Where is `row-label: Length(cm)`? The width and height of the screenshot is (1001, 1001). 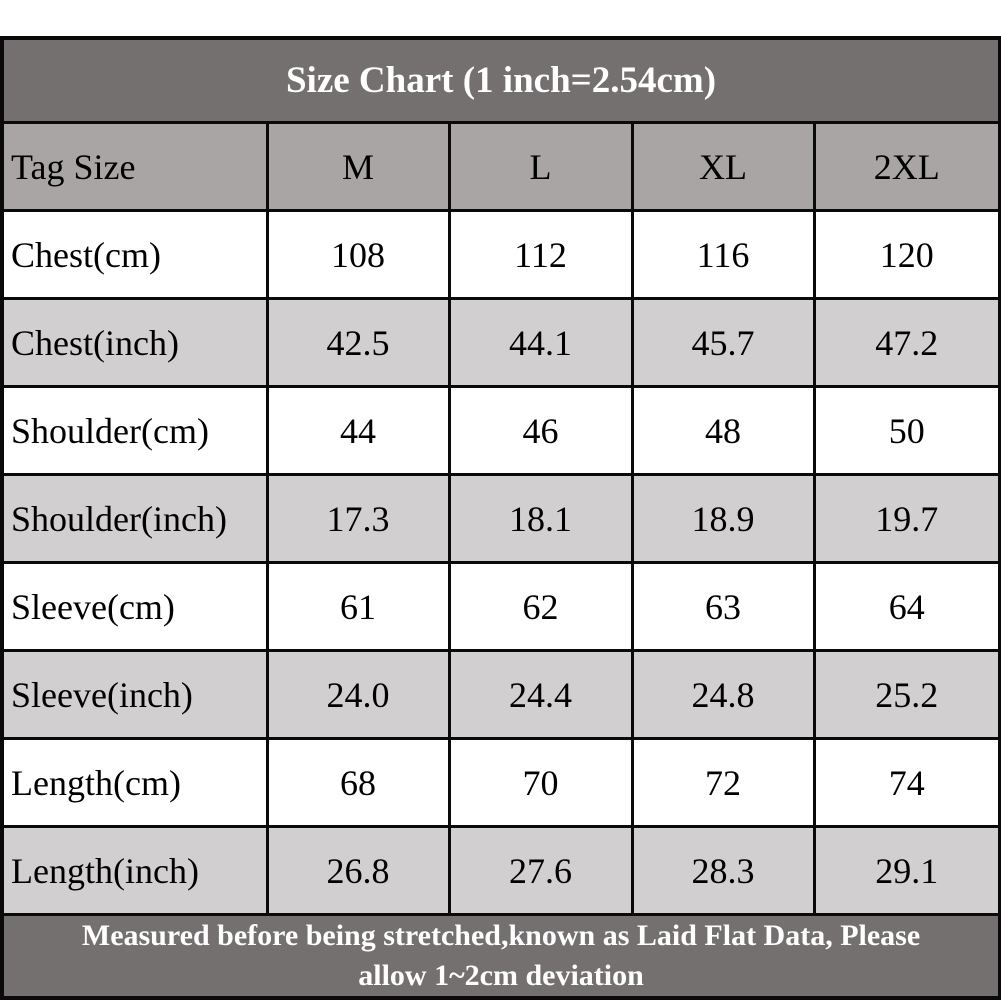 row-label: Length(cm) is located at coordinates (134, 782).